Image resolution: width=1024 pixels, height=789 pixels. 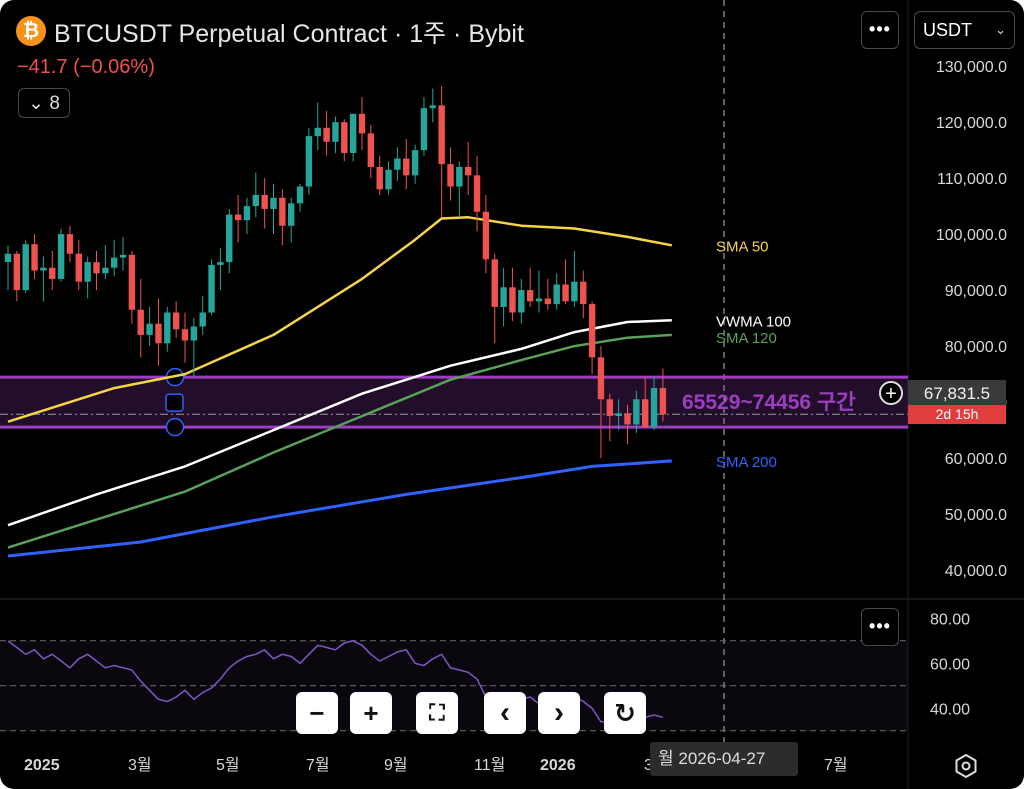 I want to click on plus-icon: +, so click(x=370, y=713).